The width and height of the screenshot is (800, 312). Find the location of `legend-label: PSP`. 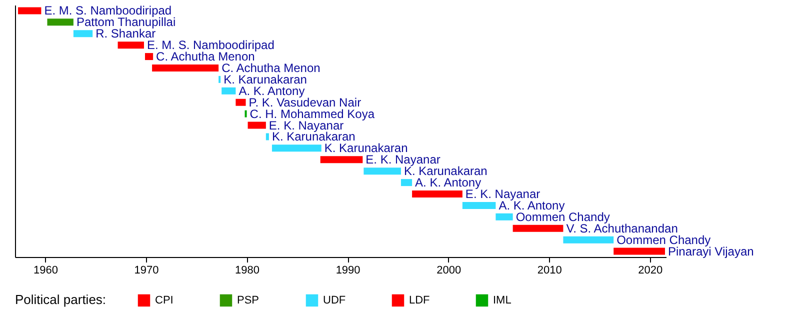

legend-label: PSP is located at coordinates (248, 300).